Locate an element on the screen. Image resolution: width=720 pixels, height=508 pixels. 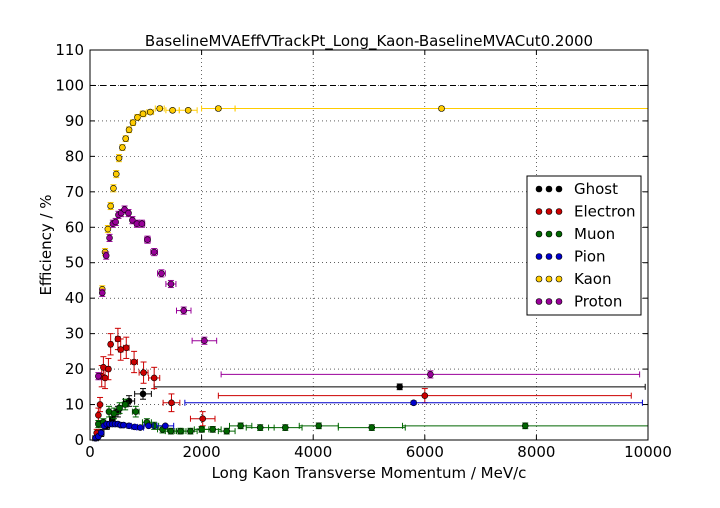
legend-item-muon: Muon is located at coordinates (575, 234).